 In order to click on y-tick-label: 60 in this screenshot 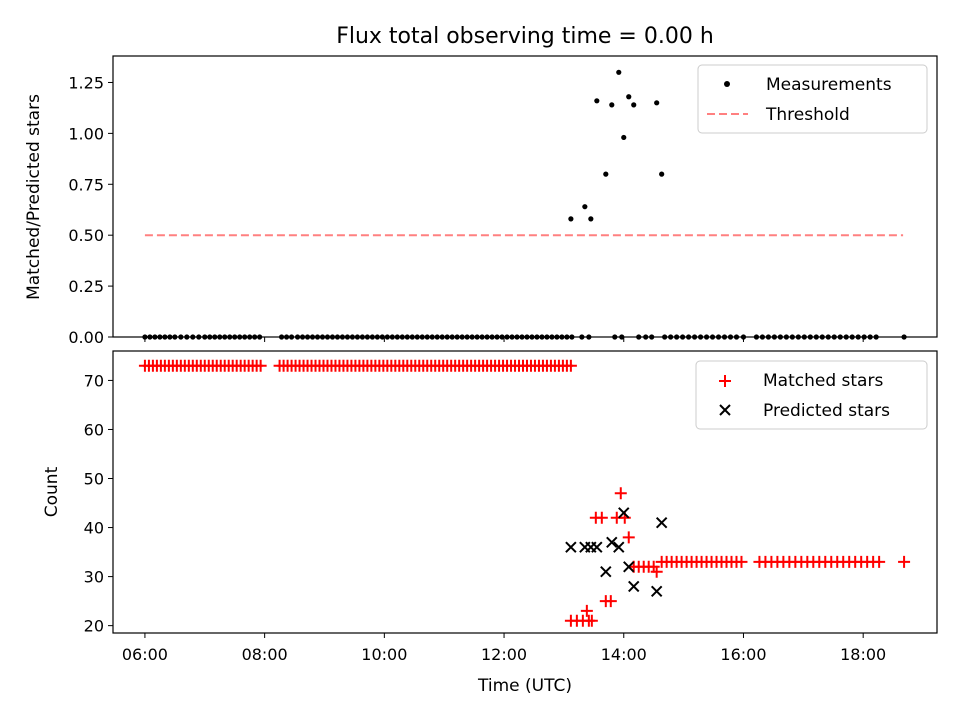, I will do `click(94, 429)`.